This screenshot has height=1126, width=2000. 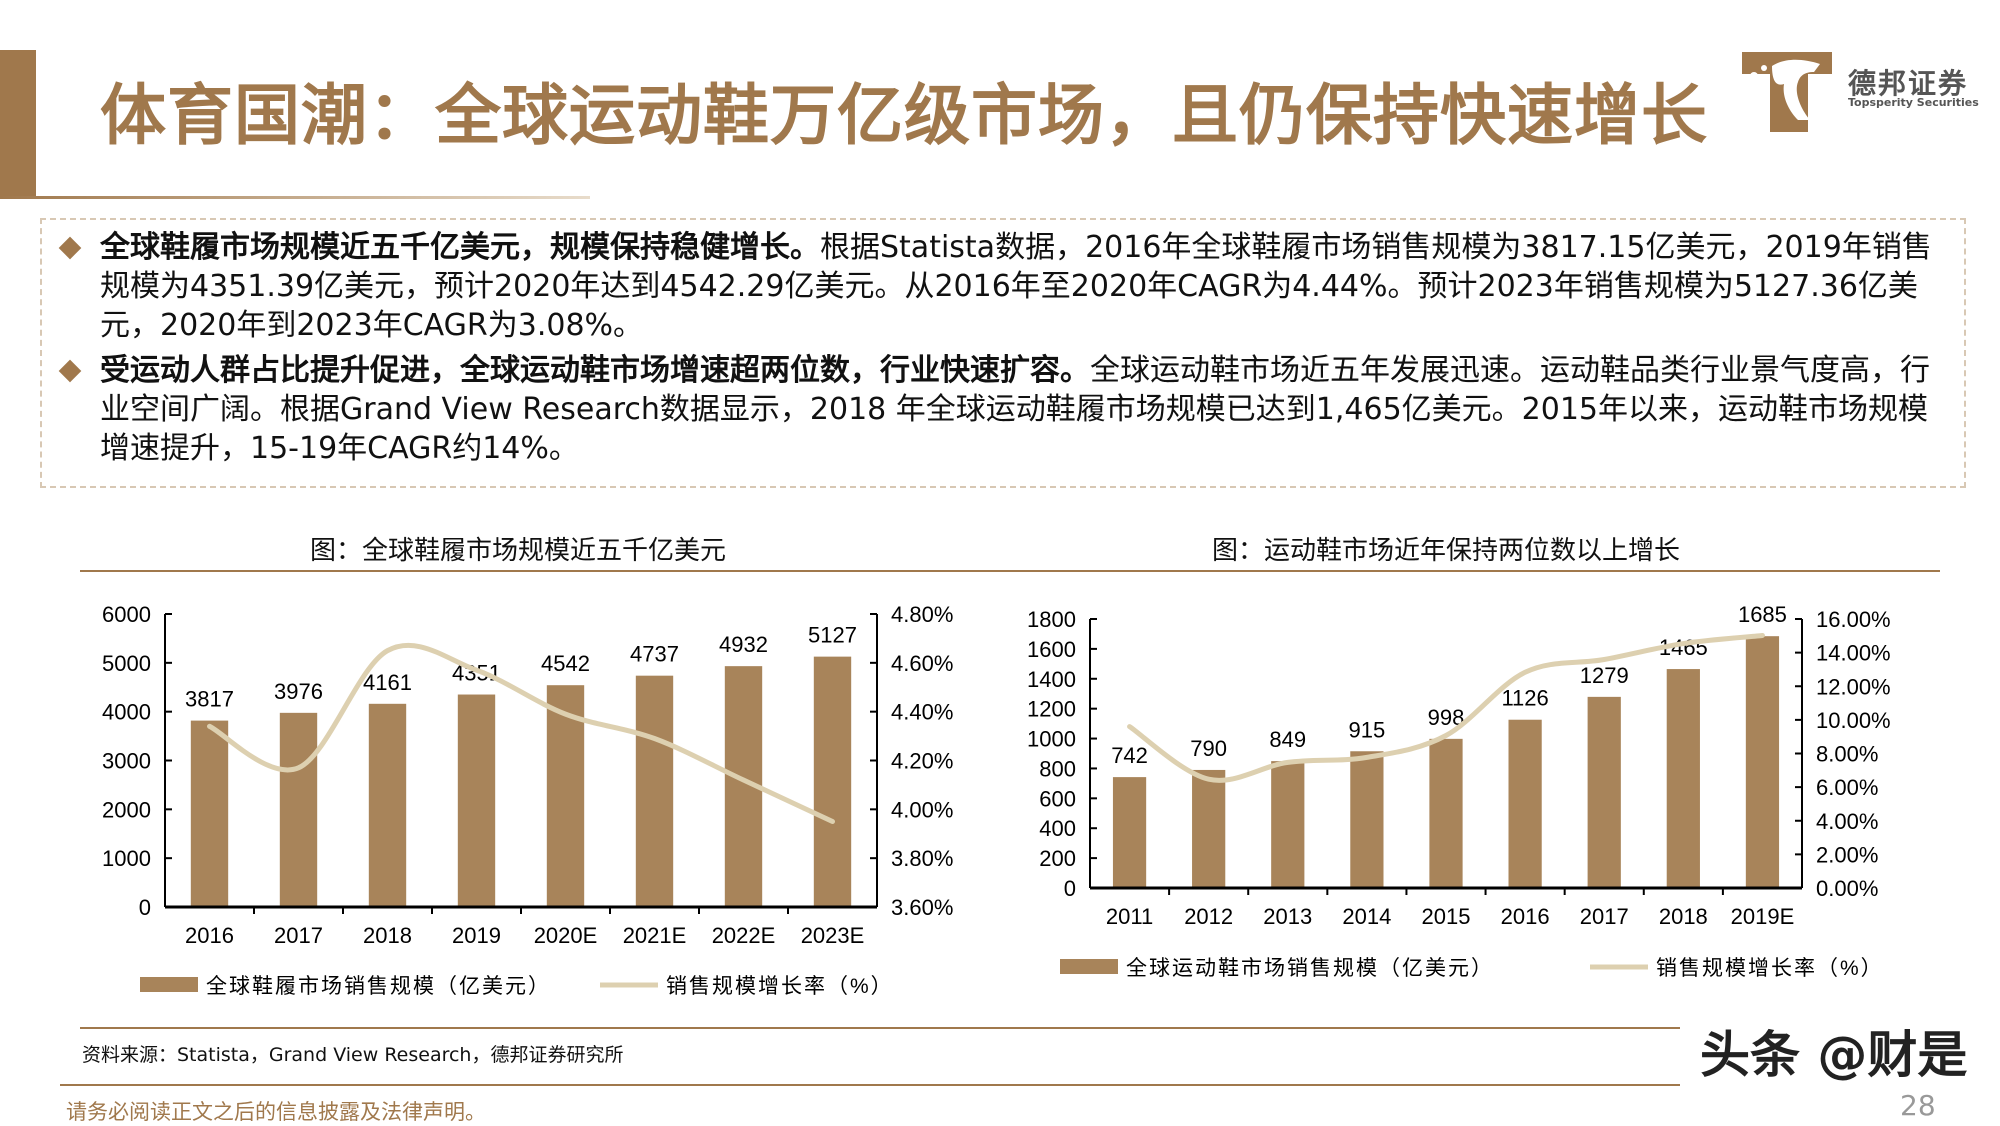 What do you see at coordinates (1834, 1055) in the screenshot?
I see `watermark: 头条 @财是` at bounding box center [1834, 1055].